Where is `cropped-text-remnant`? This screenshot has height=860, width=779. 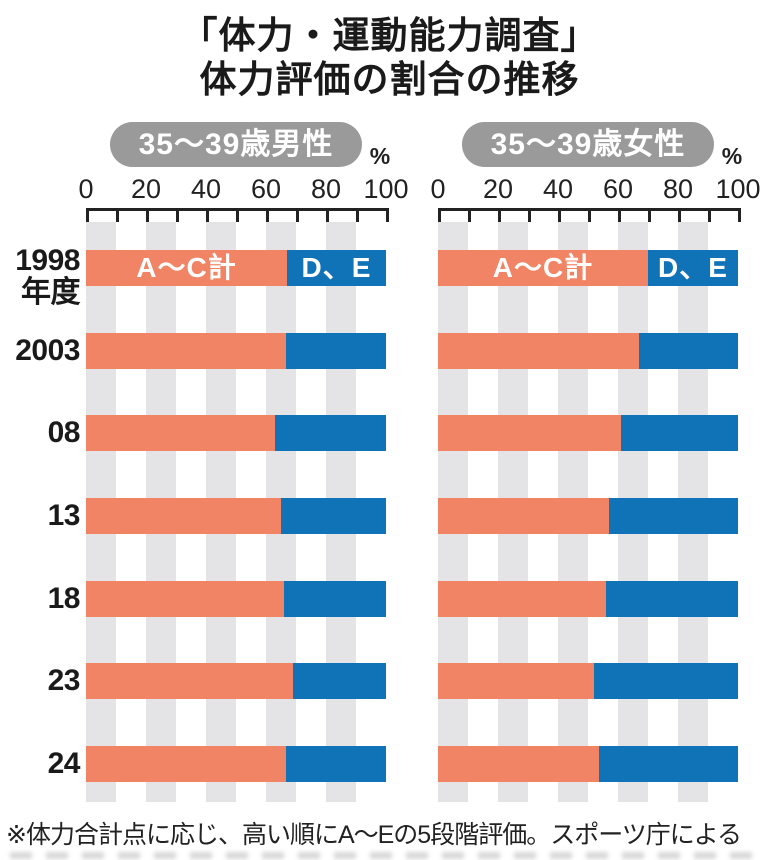
cropped-text-remnant is located at coordinates (387, 855).